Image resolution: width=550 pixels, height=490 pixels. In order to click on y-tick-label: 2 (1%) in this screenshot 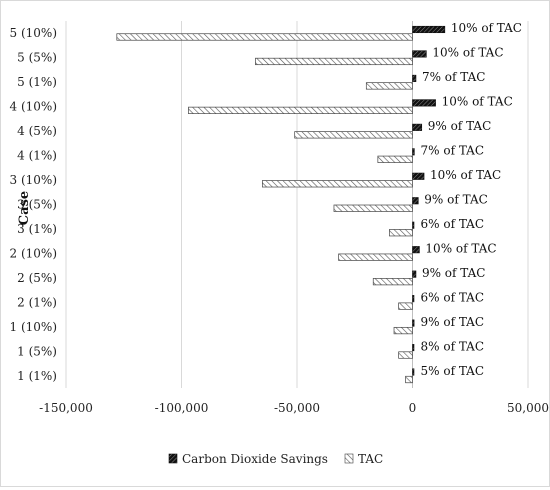, I will do `click(37, 302)`.